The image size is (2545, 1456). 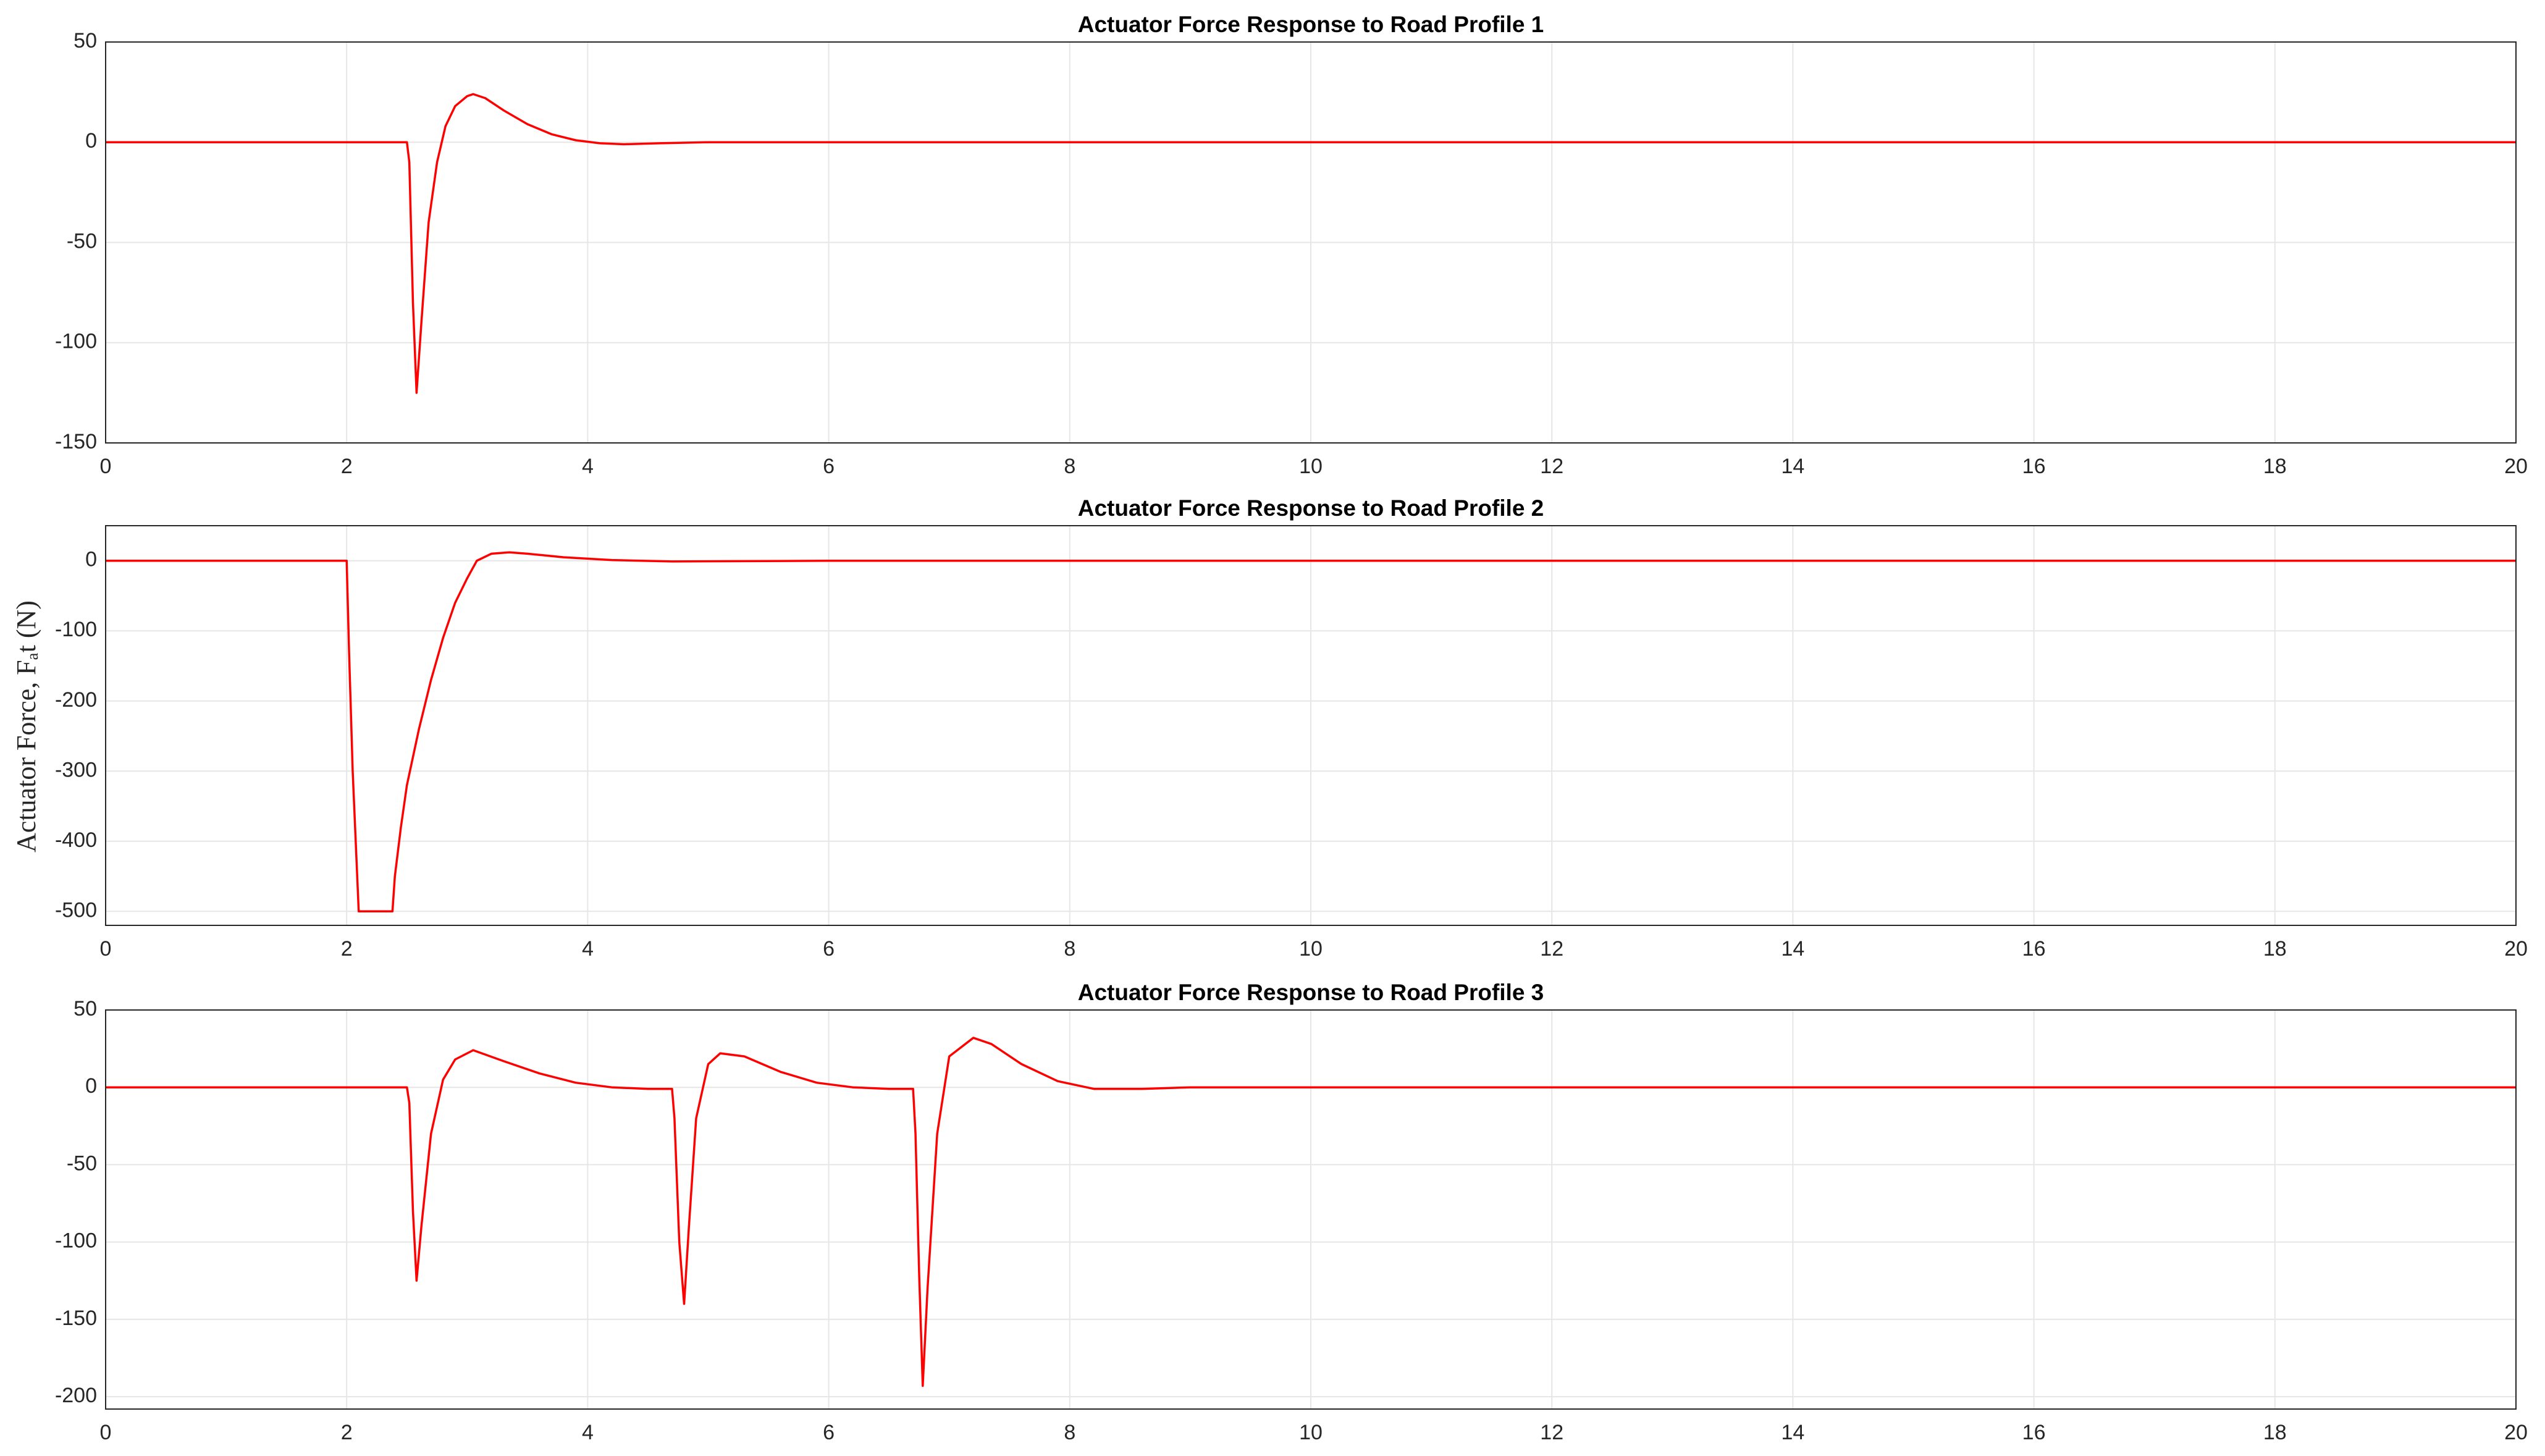 I want to click on y-tick-label: -300, so click(x=76, y=770).